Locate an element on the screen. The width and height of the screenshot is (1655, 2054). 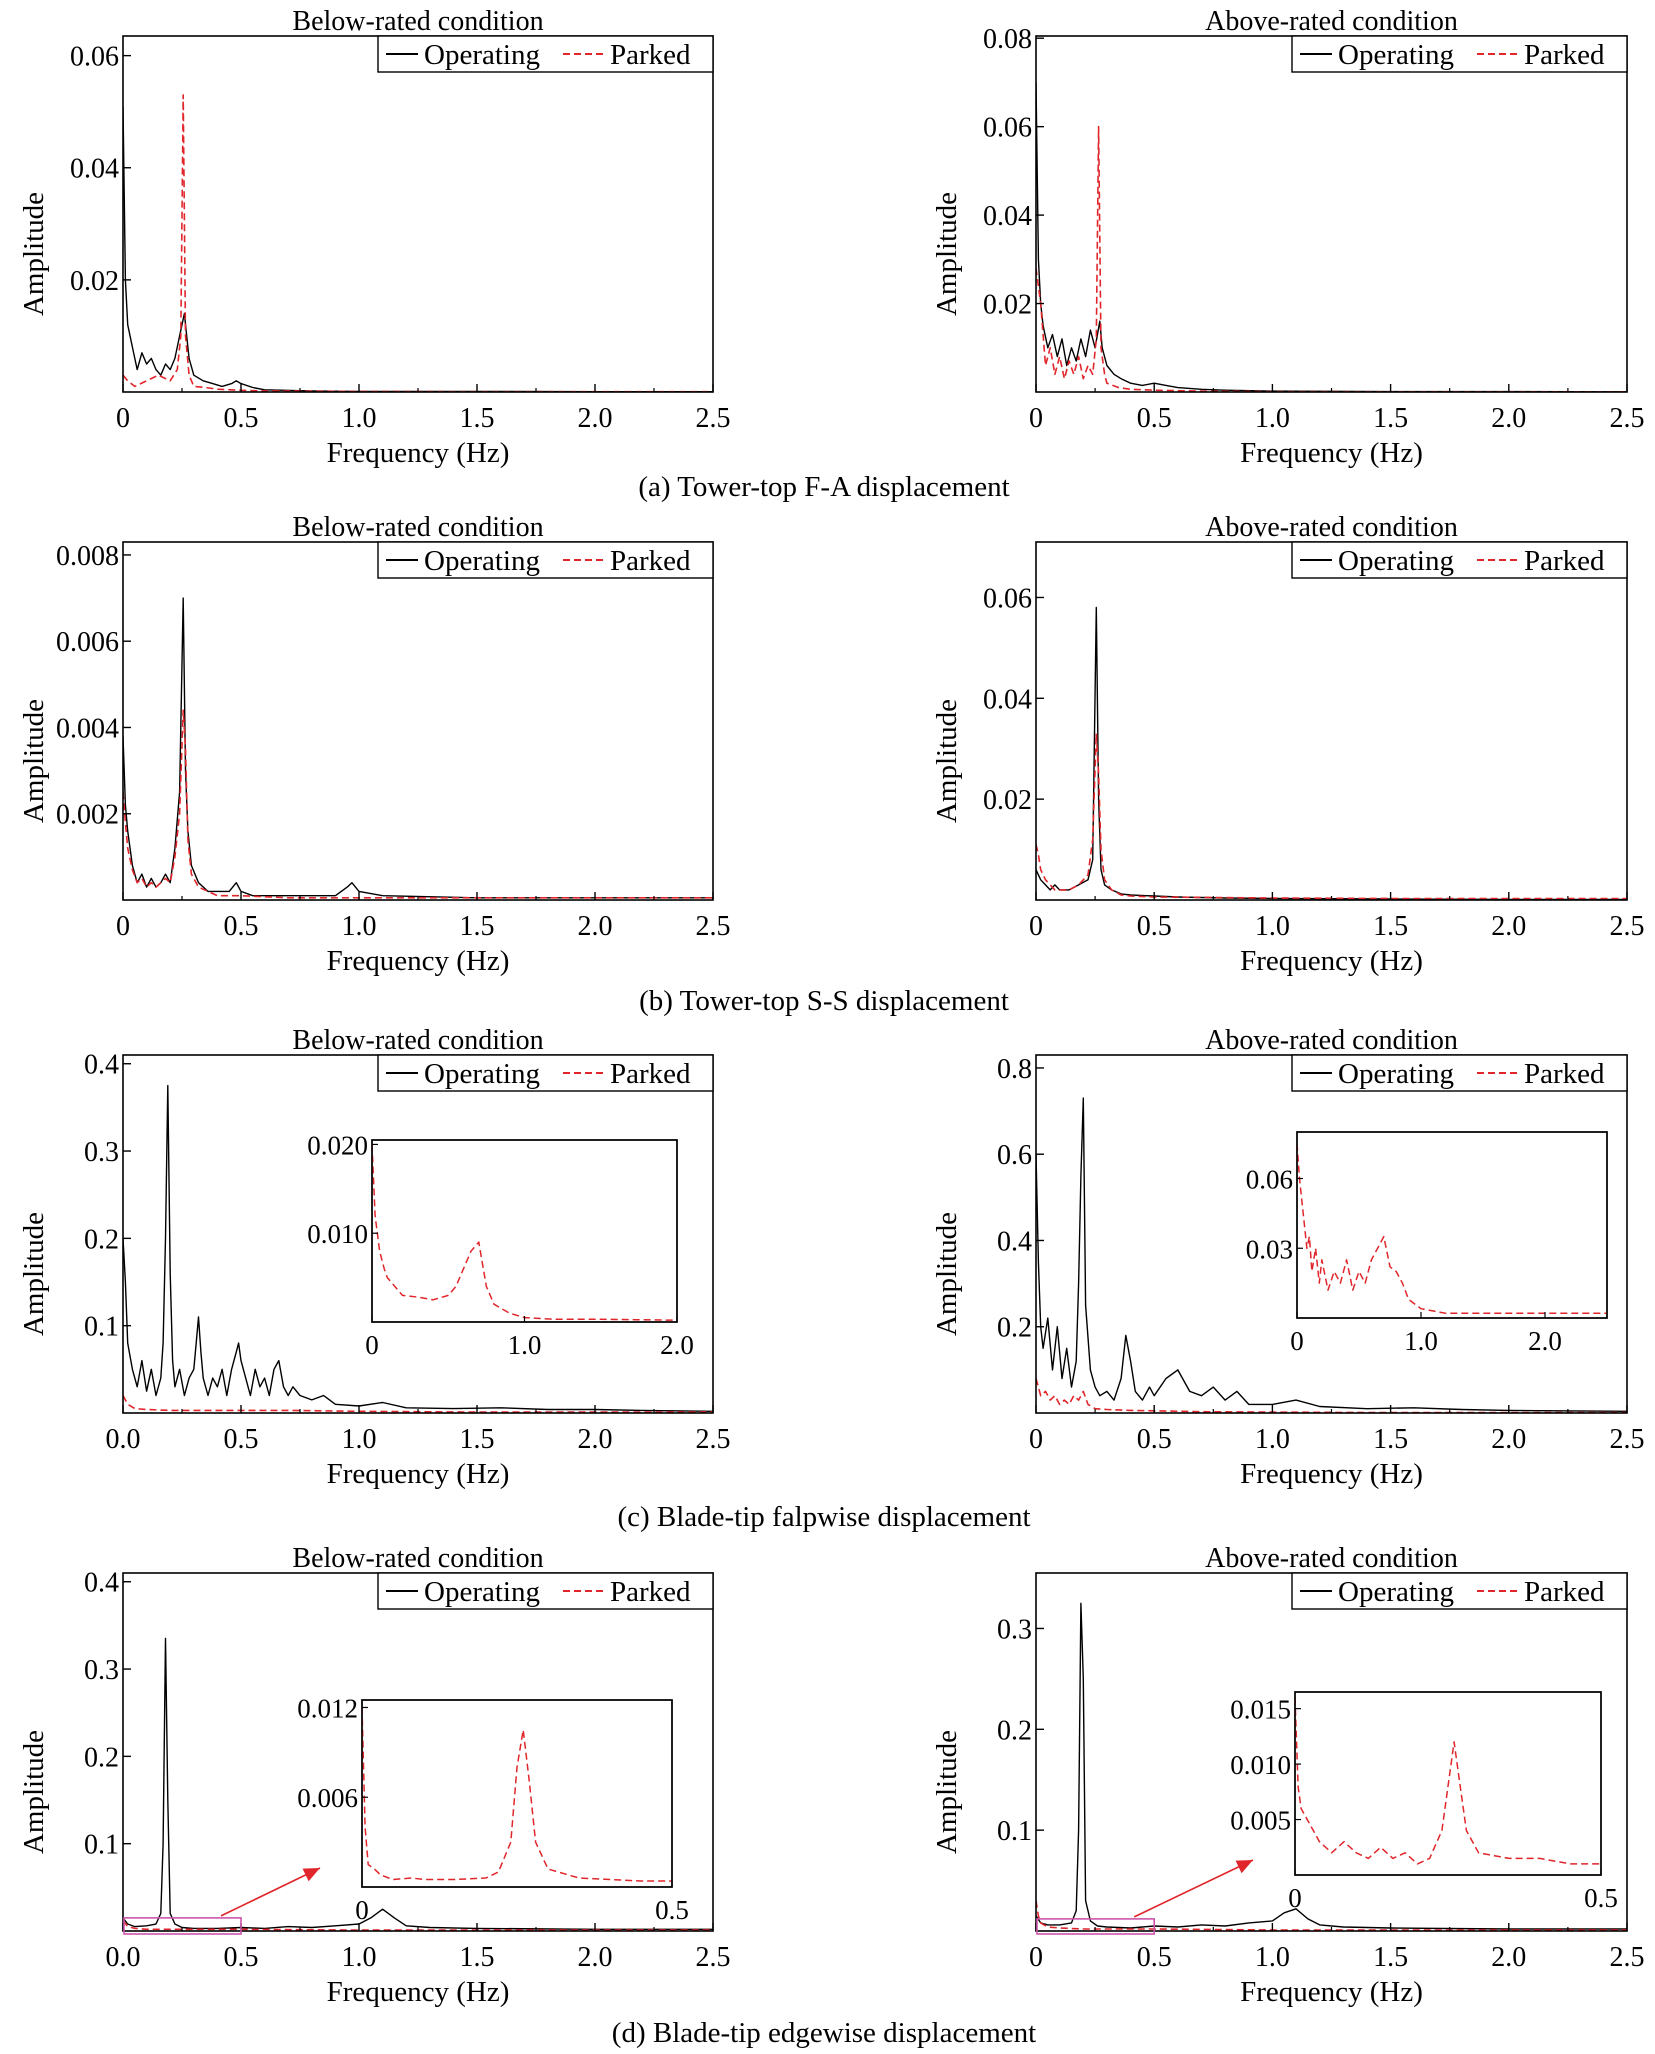
caption-b: (b) Tower-top S-S displacement is located at coordinates (824, 1001).